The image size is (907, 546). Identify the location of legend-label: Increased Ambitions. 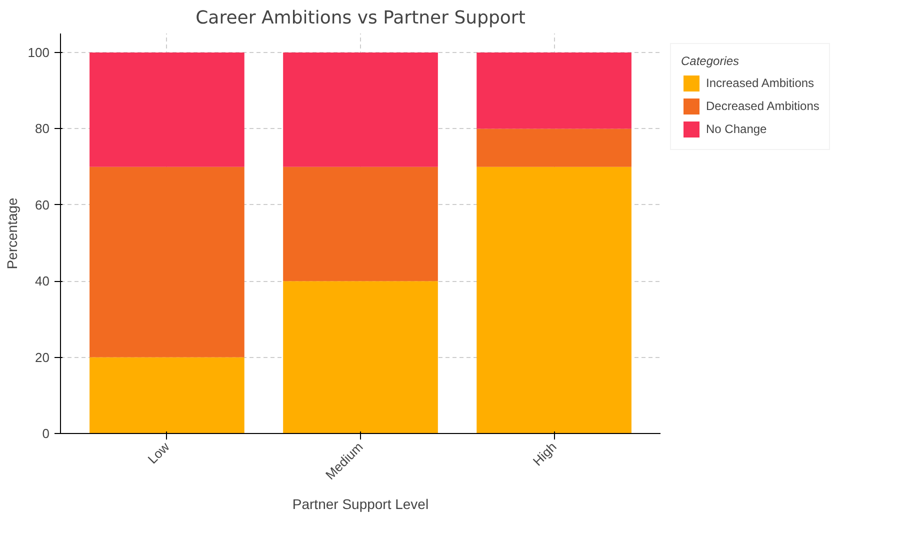
(760, 83).